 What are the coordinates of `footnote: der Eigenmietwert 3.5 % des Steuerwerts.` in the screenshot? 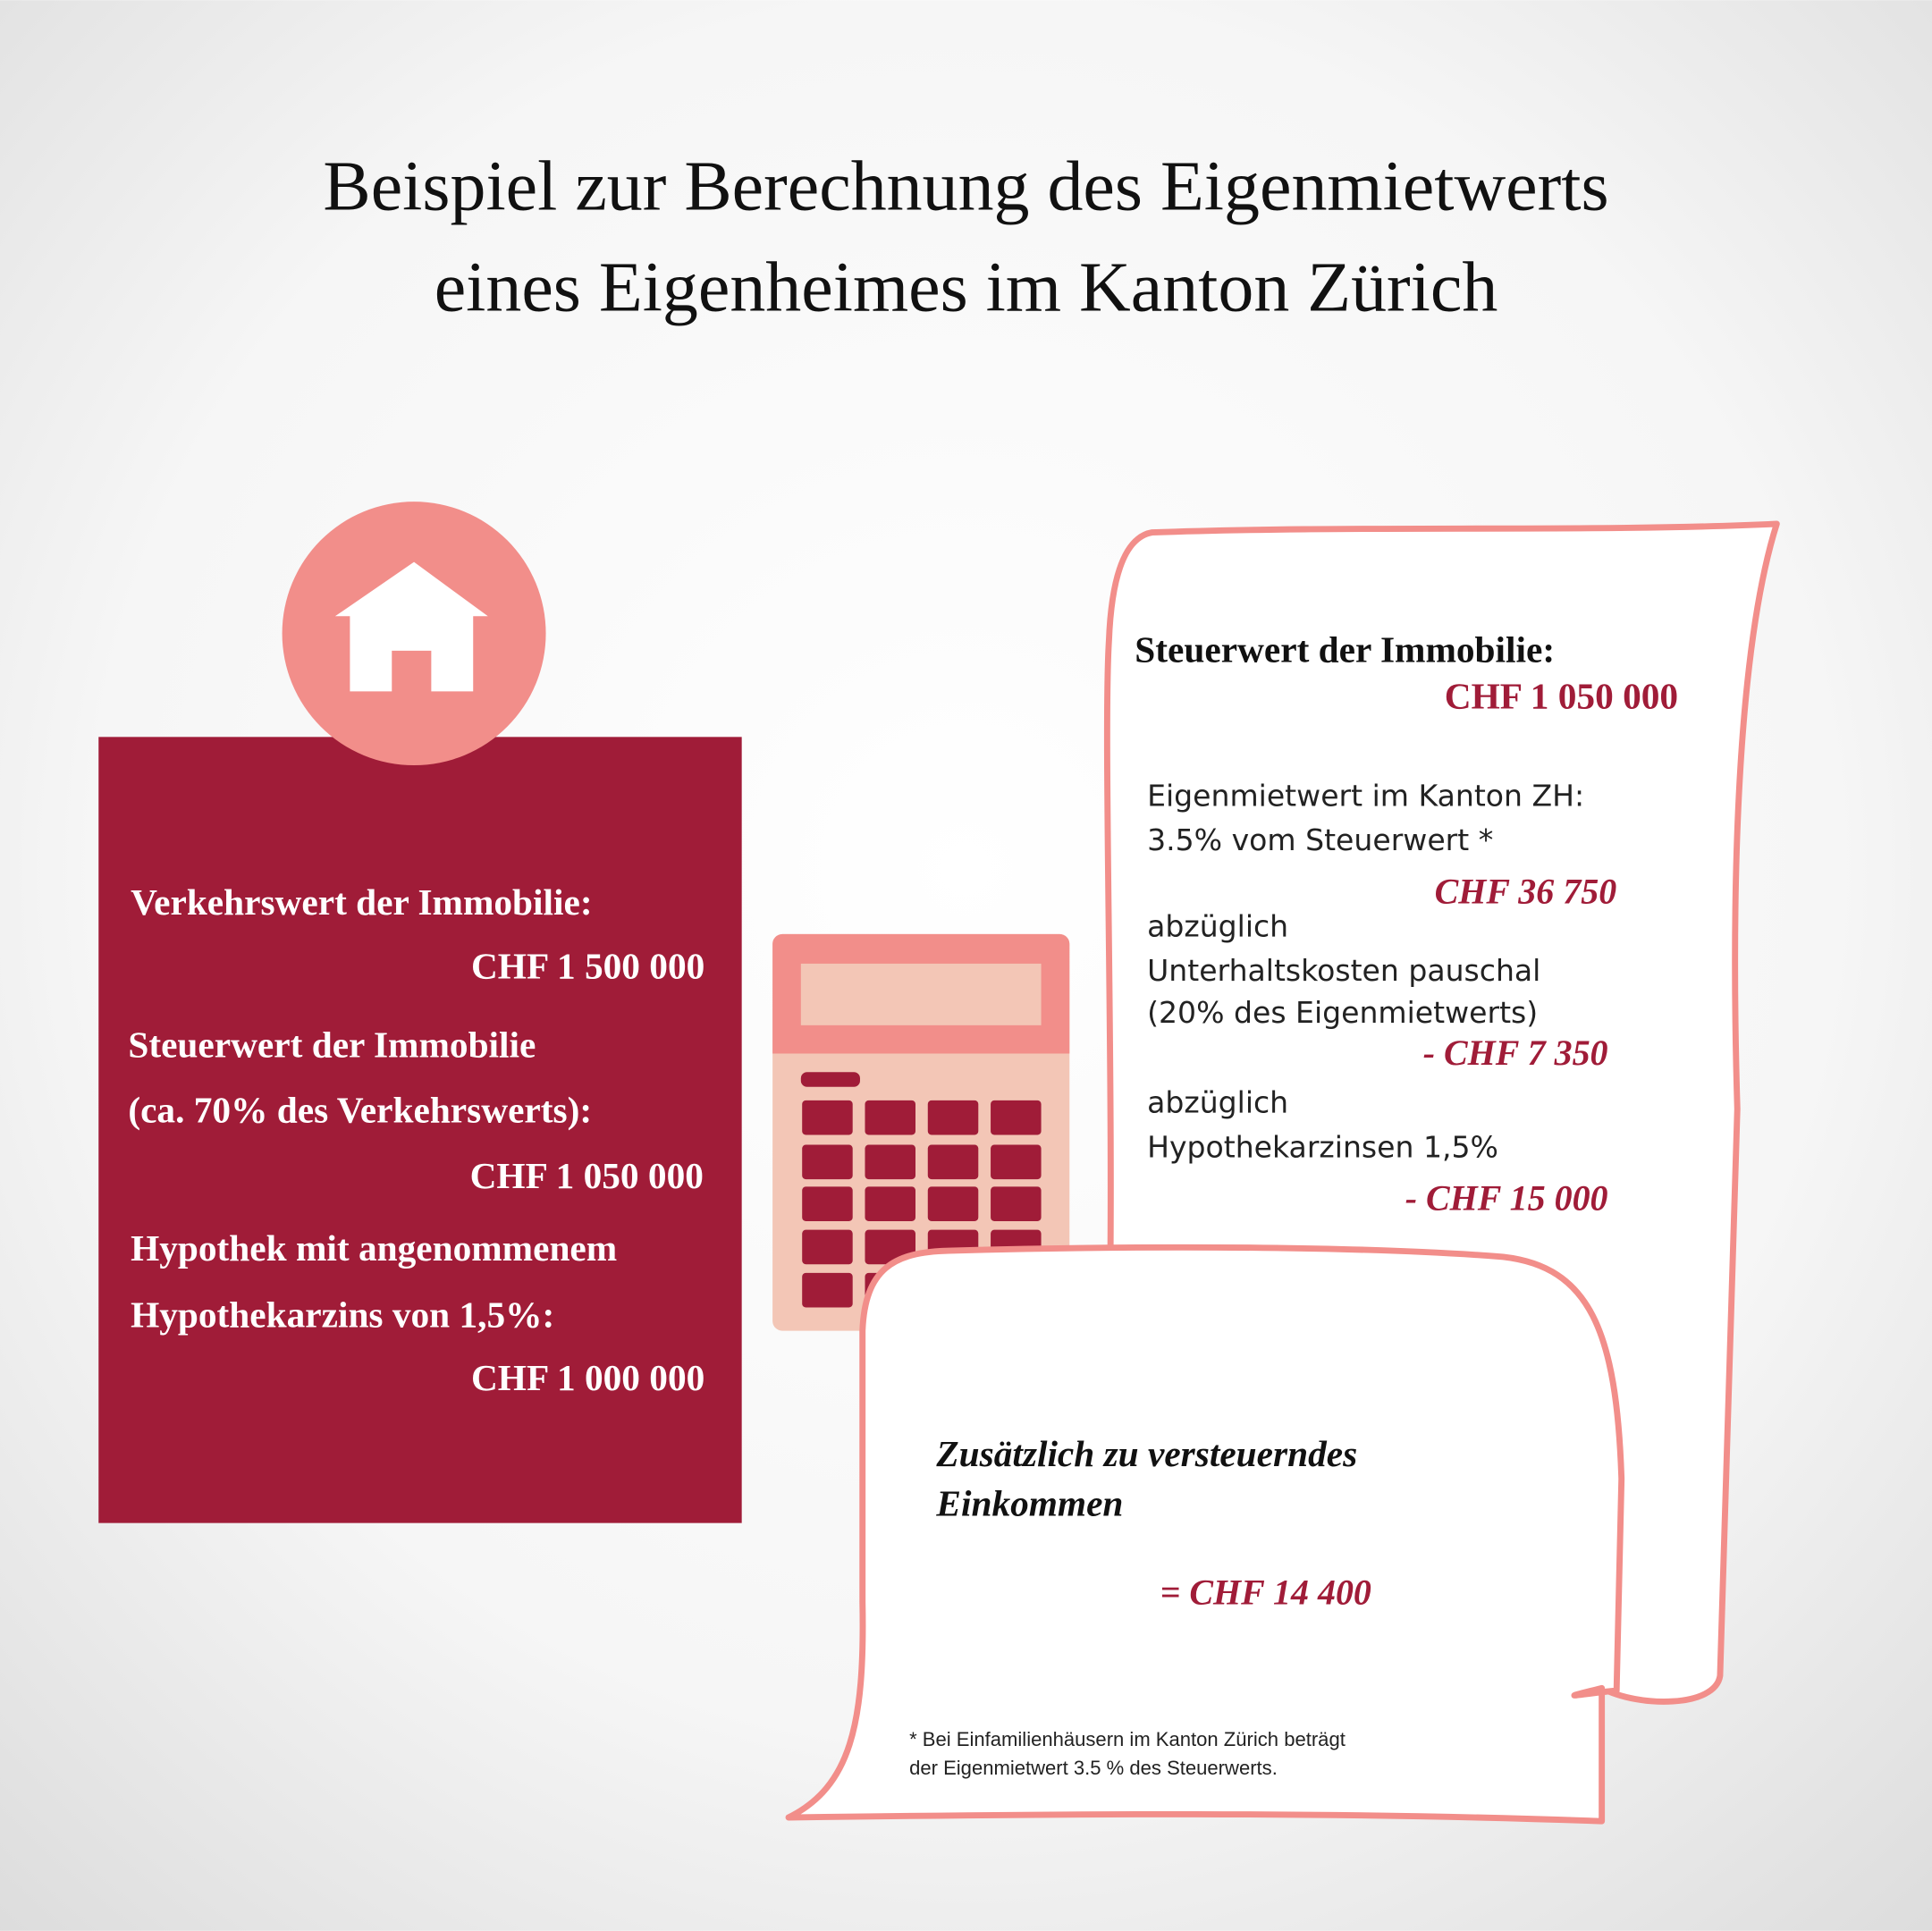 It's located at (1093, 1768).